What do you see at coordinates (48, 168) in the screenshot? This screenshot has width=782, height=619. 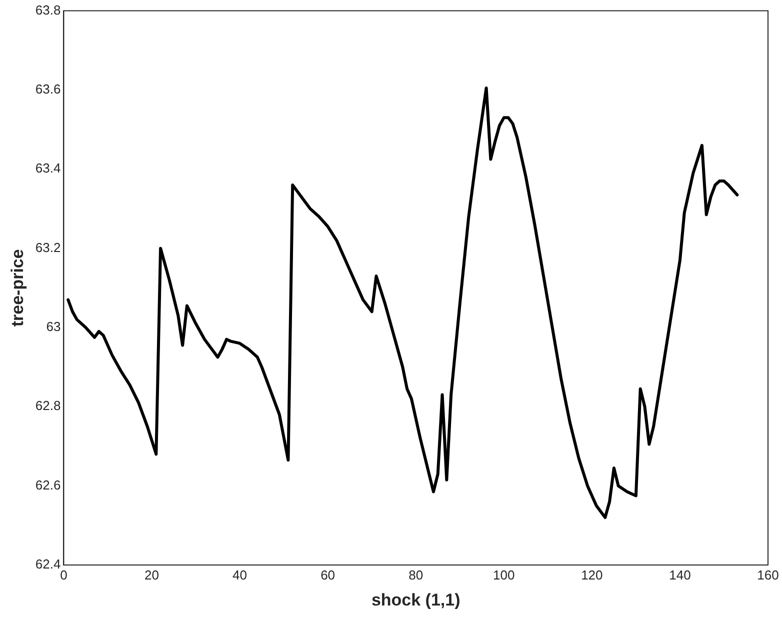 I see `y-tick-label: 63.4` at bounding box center [48, 168].